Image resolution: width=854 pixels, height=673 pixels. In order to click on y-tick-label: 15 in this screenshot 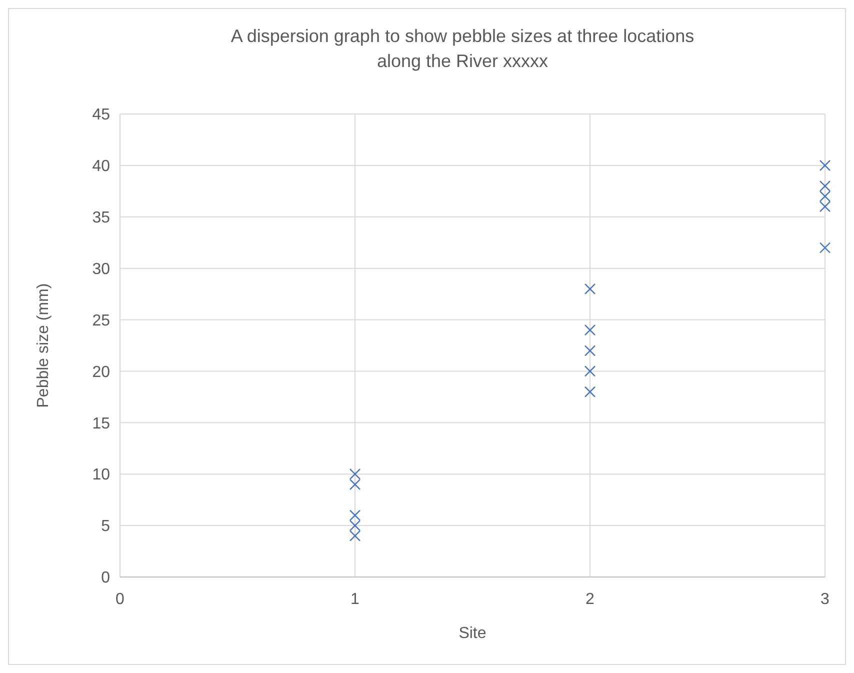, I will do `click(101, 423)`.